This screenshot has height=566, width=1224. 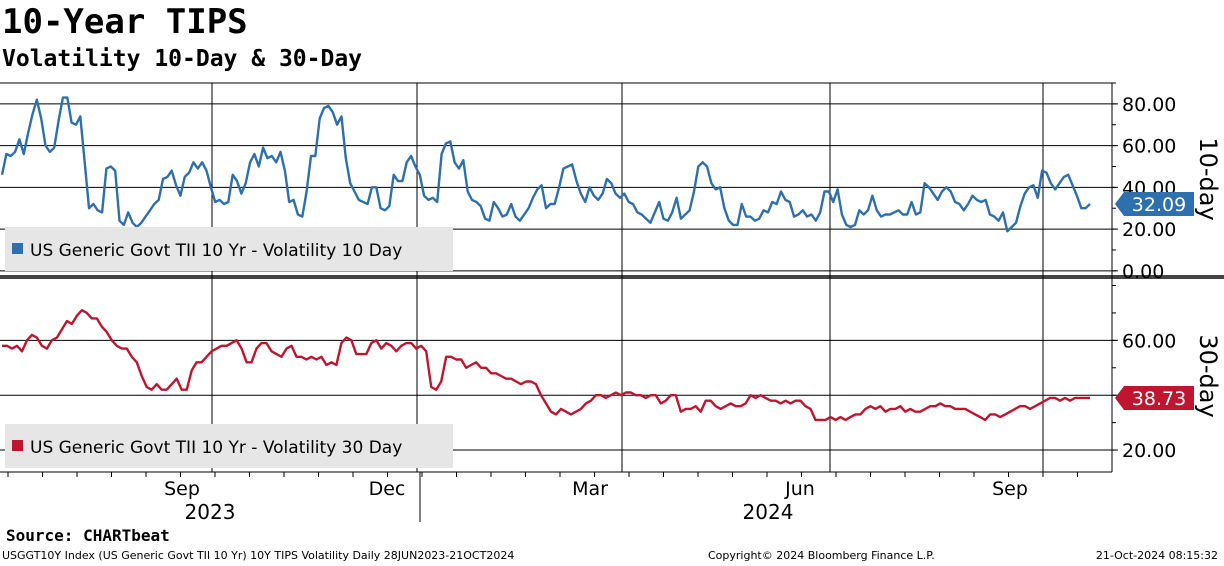 I want to click on last-value-badge-30d, so click(x=1154, y=397).